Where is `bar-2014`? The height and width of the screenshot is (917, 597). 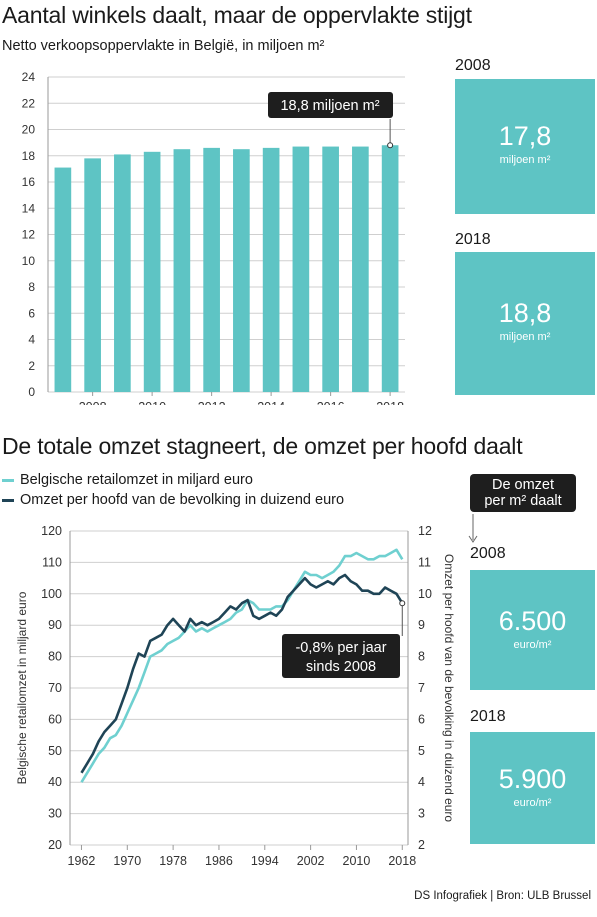
bar-2014 is located at coordinates (271, 269).